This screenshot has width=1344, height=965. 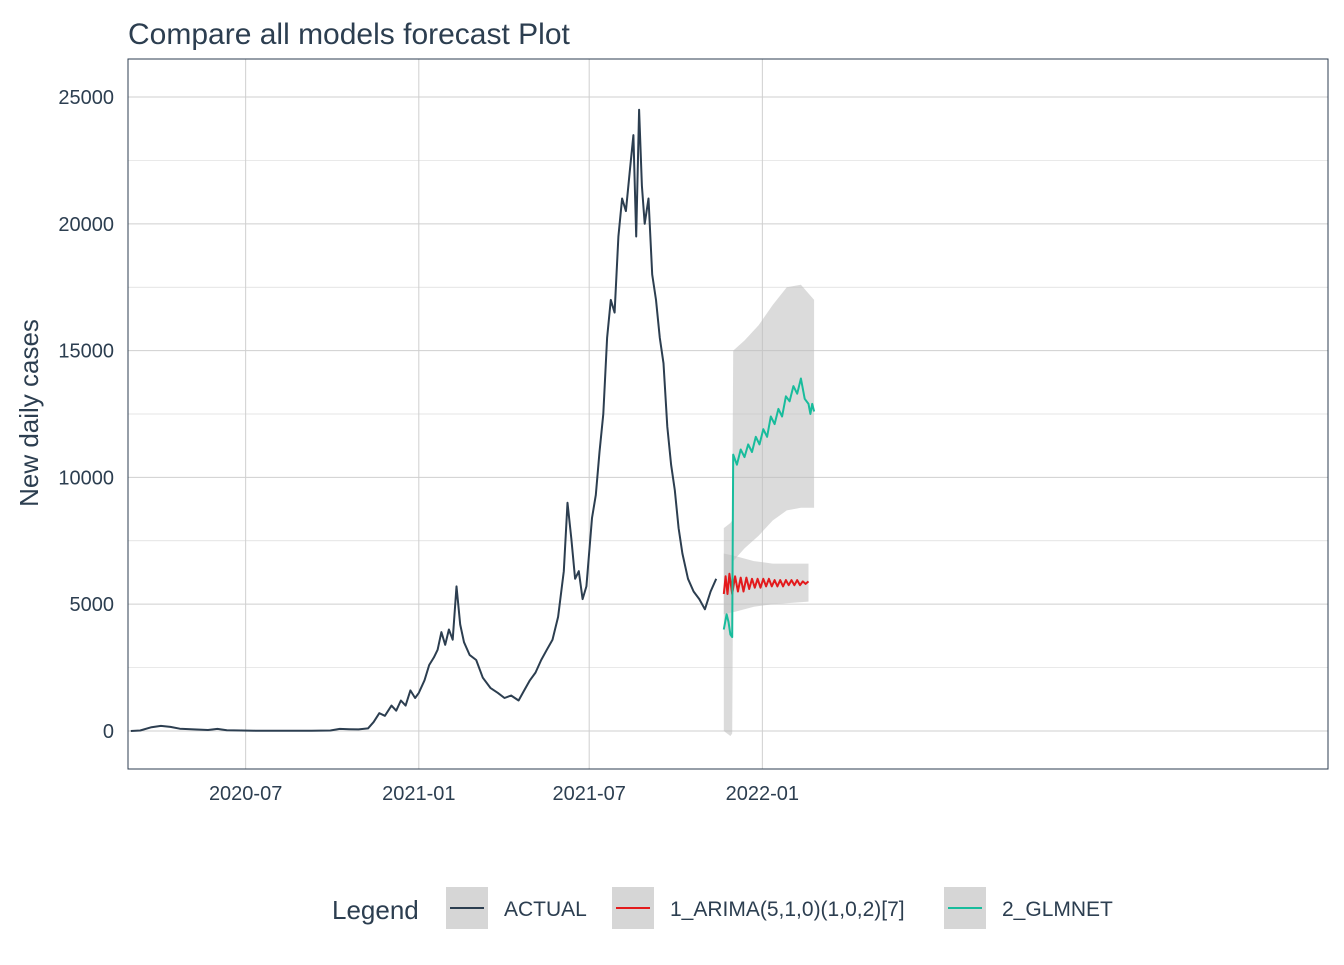 I want to click on confidence-bands, so click(x=769, y=510).